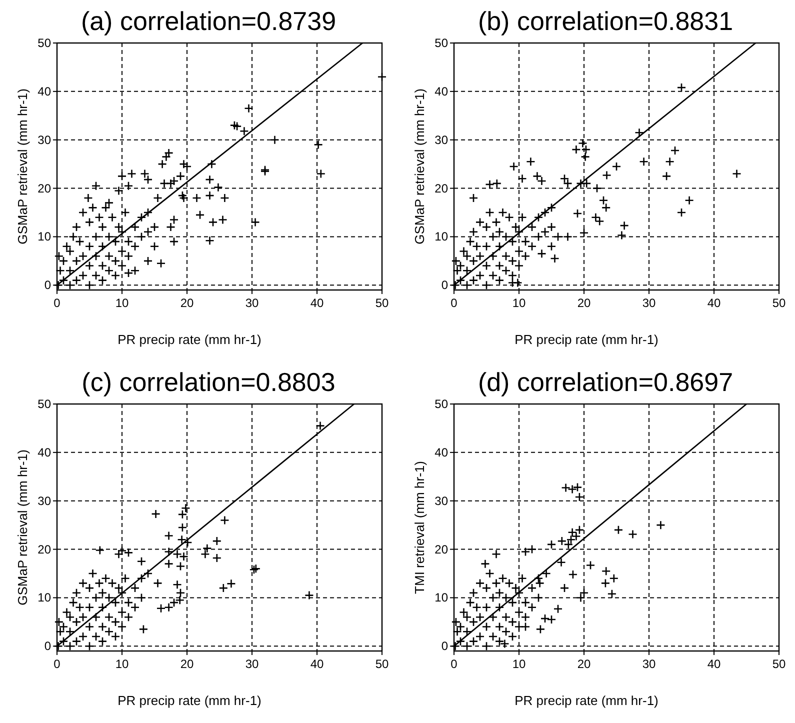  I want to click on y-axis-title: TMI retrieval (mm hr-1), so click(419, 527).